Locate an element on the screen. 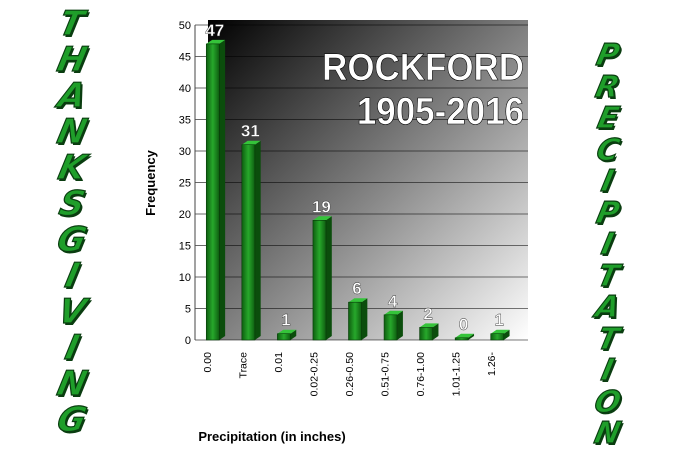 Image resolution: width=680 pixels, height=466 pixels. y-tick-label: 0 is located at coordinates (188, 341).